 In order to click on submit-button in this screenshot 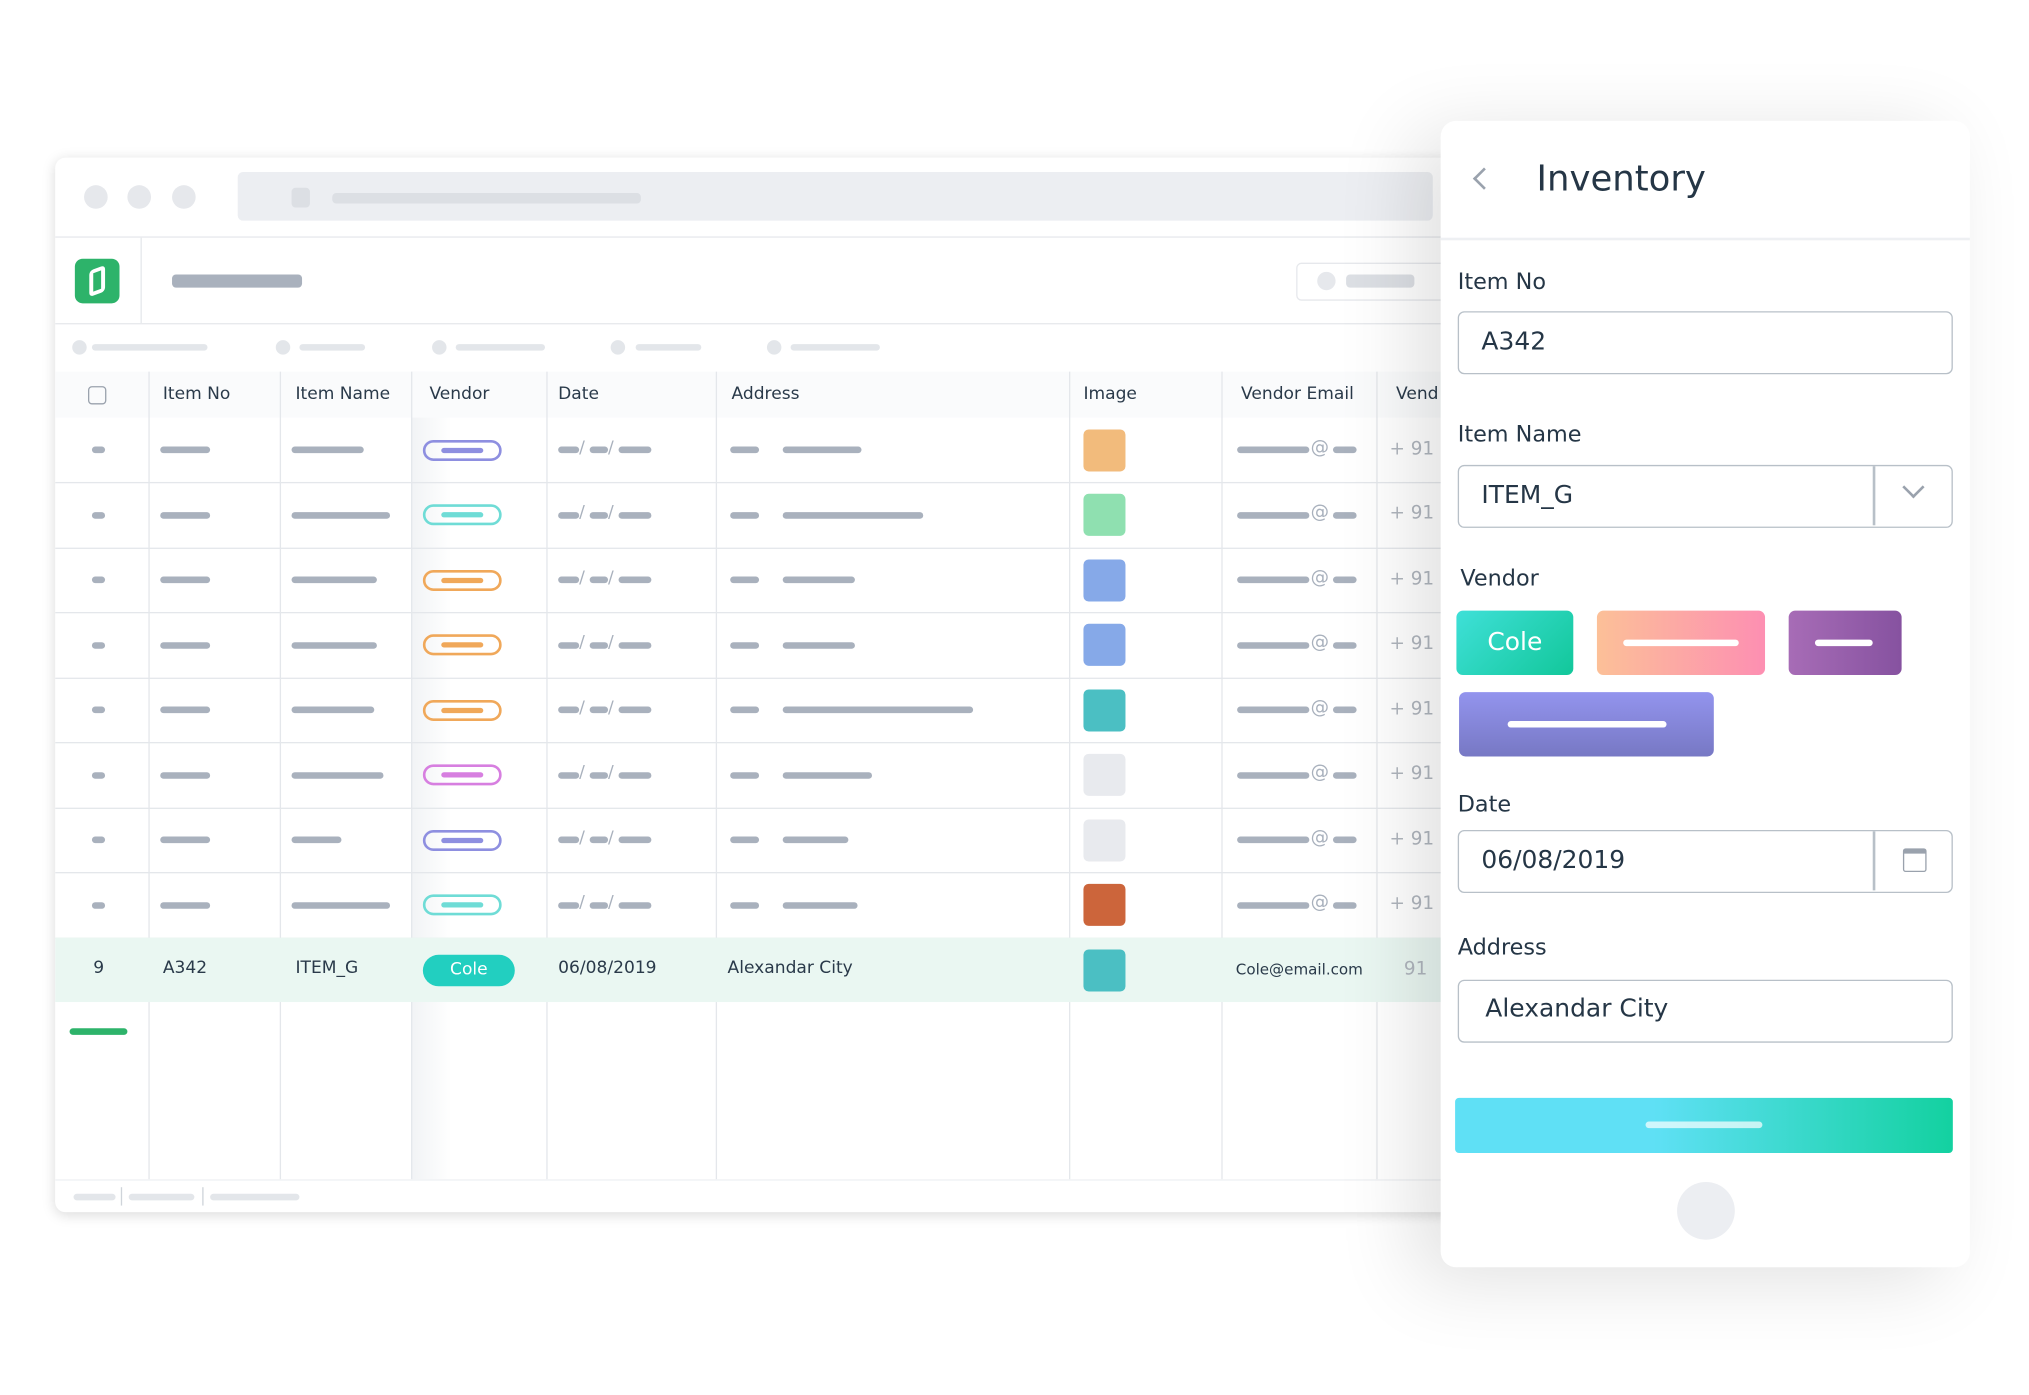, I will do `click(1704, 1125)`.